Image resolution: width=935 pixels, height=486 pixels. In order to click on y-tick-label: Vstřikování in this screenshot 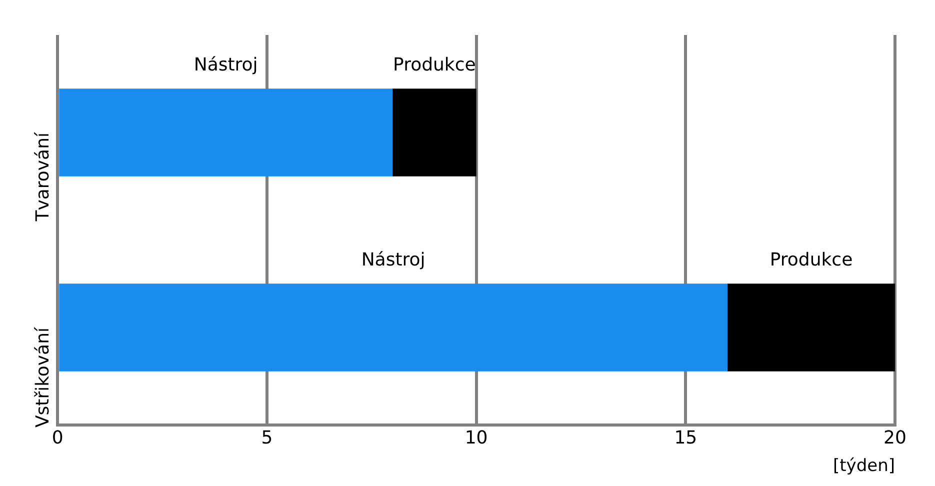, I will do `click(43, 377)`.